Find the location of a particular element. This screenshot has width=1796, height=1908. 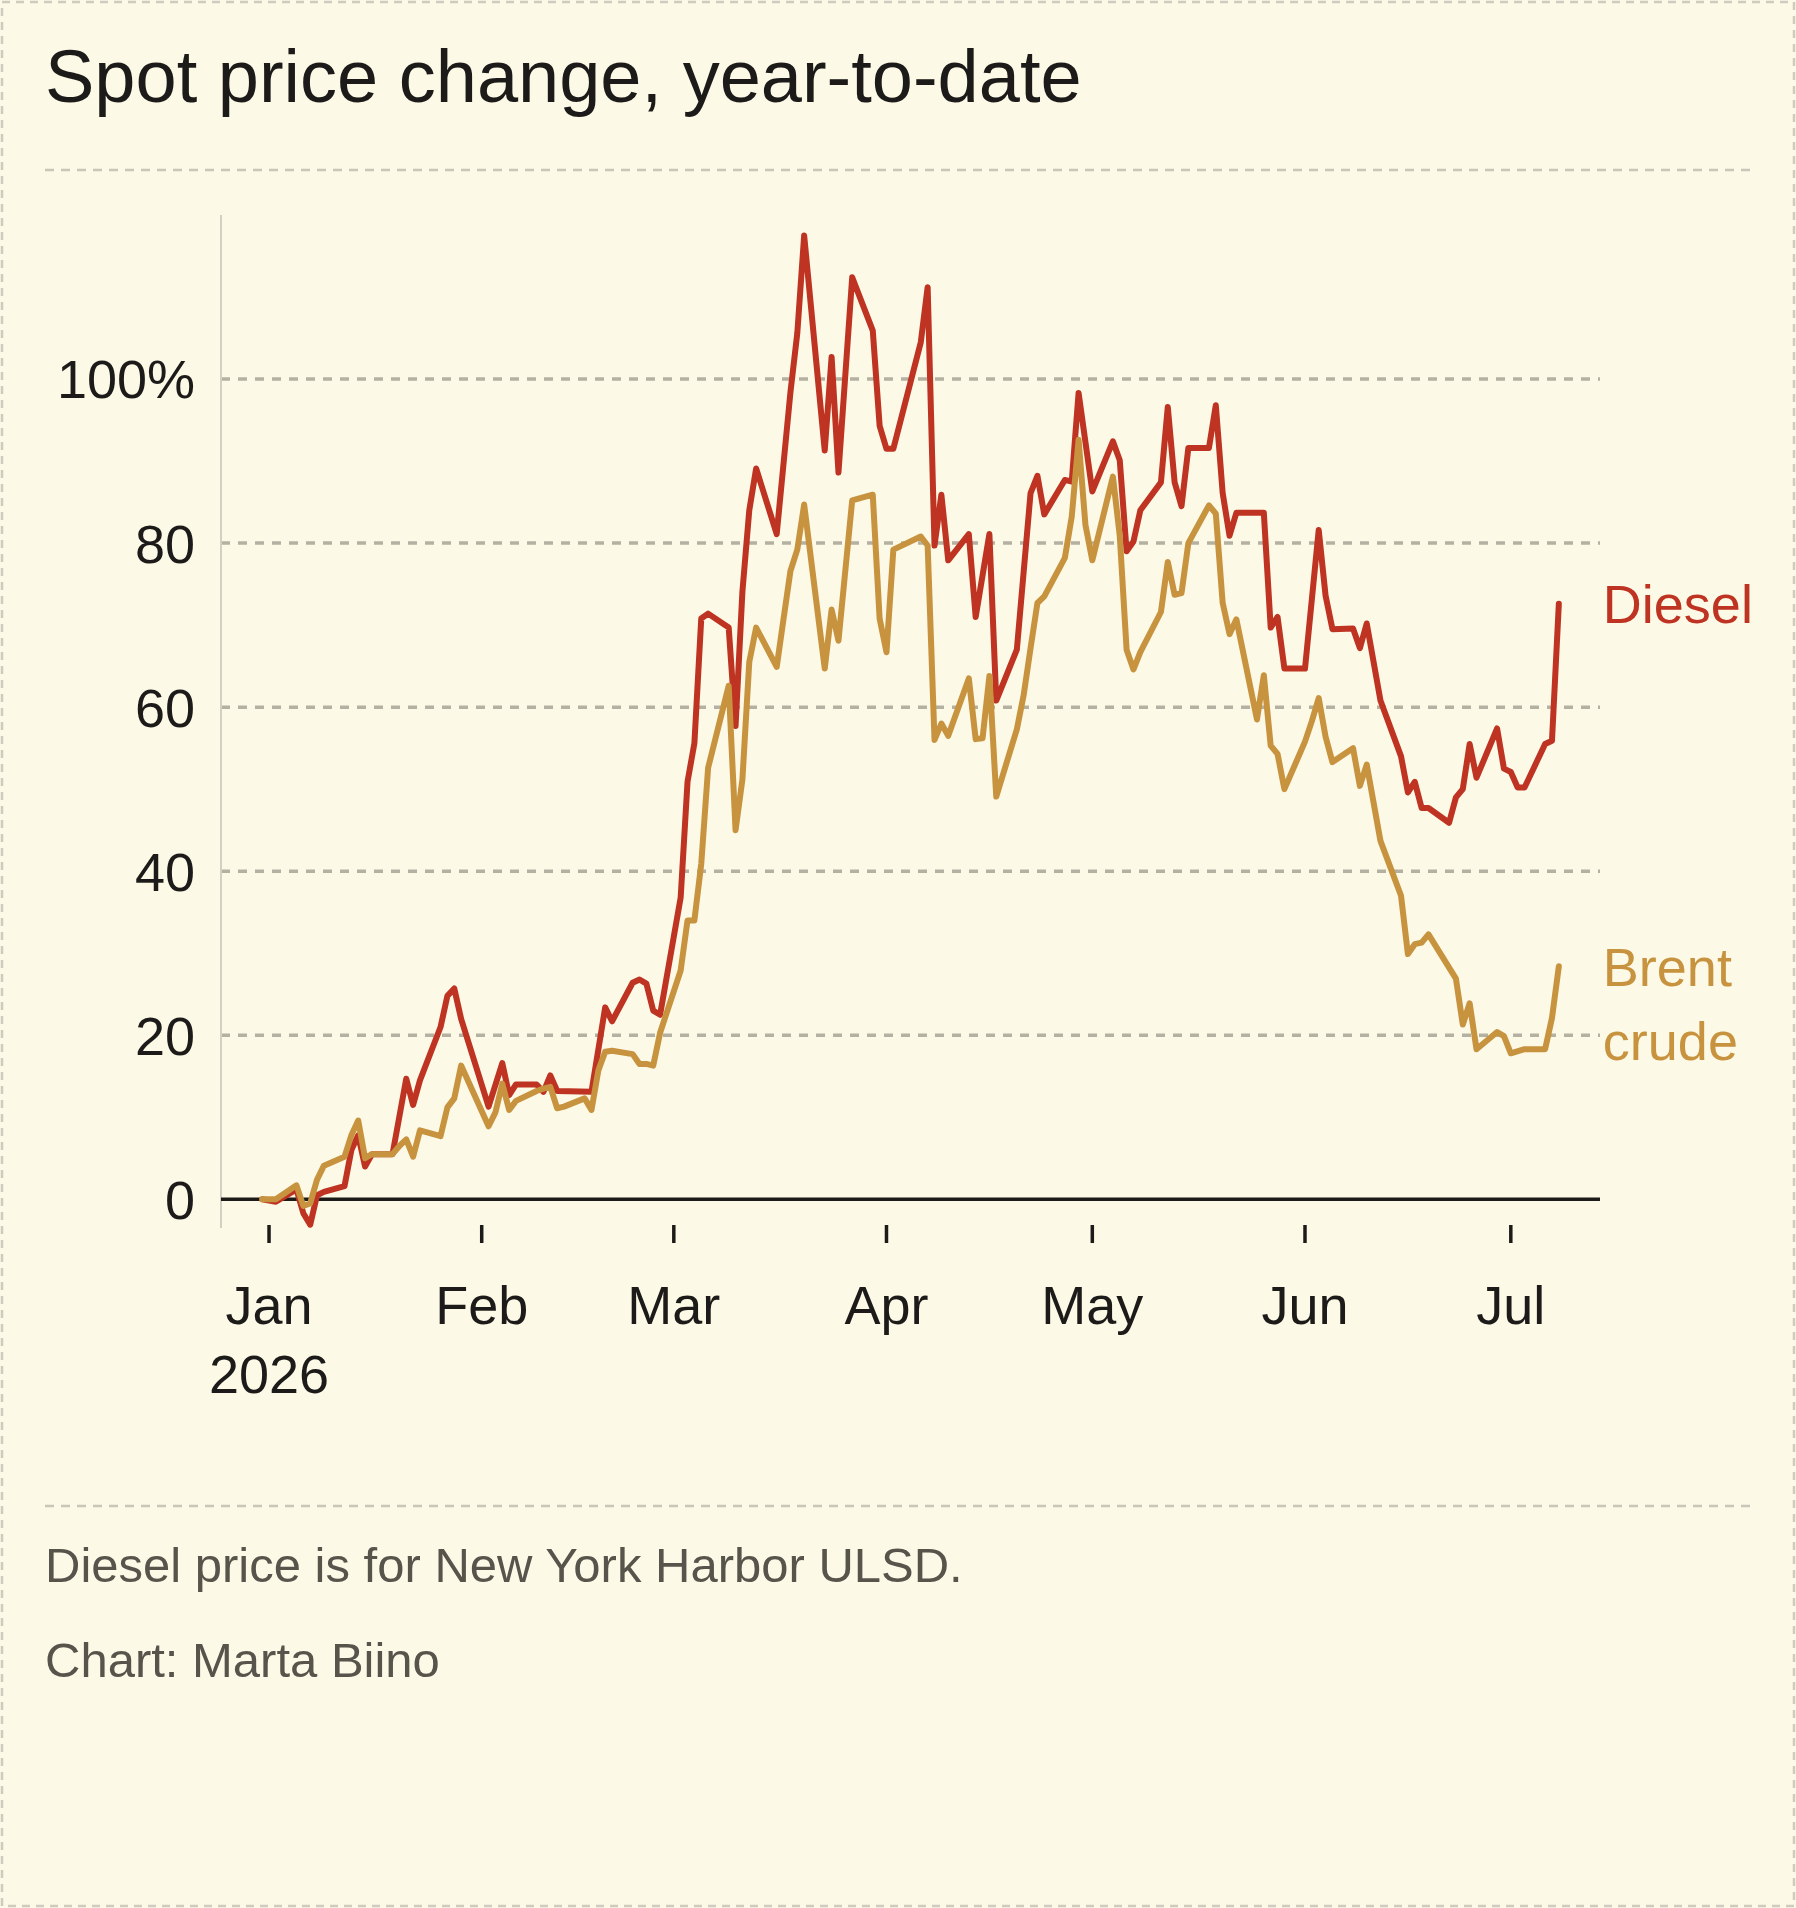

y-tick-label: 100% is located at coordinates (125, 379).